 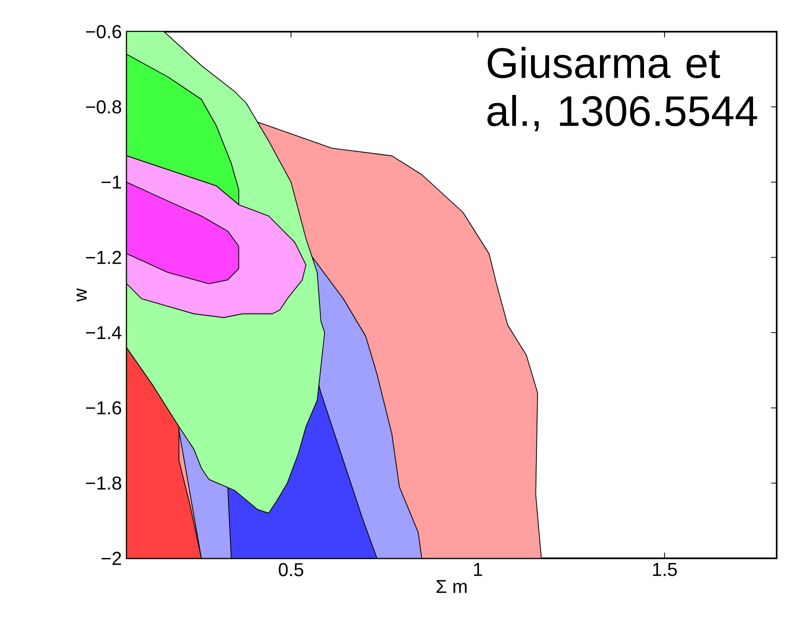 What do you see at coordinates (104, 257) in the screenshot?
I see `y-tick-label: −1.2` at bounding box center [104, 257].